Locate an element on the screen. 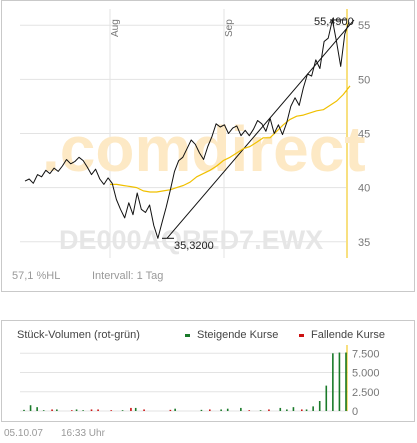  footer-time: 16:33 Uhr is located at coordinates (83, 433).